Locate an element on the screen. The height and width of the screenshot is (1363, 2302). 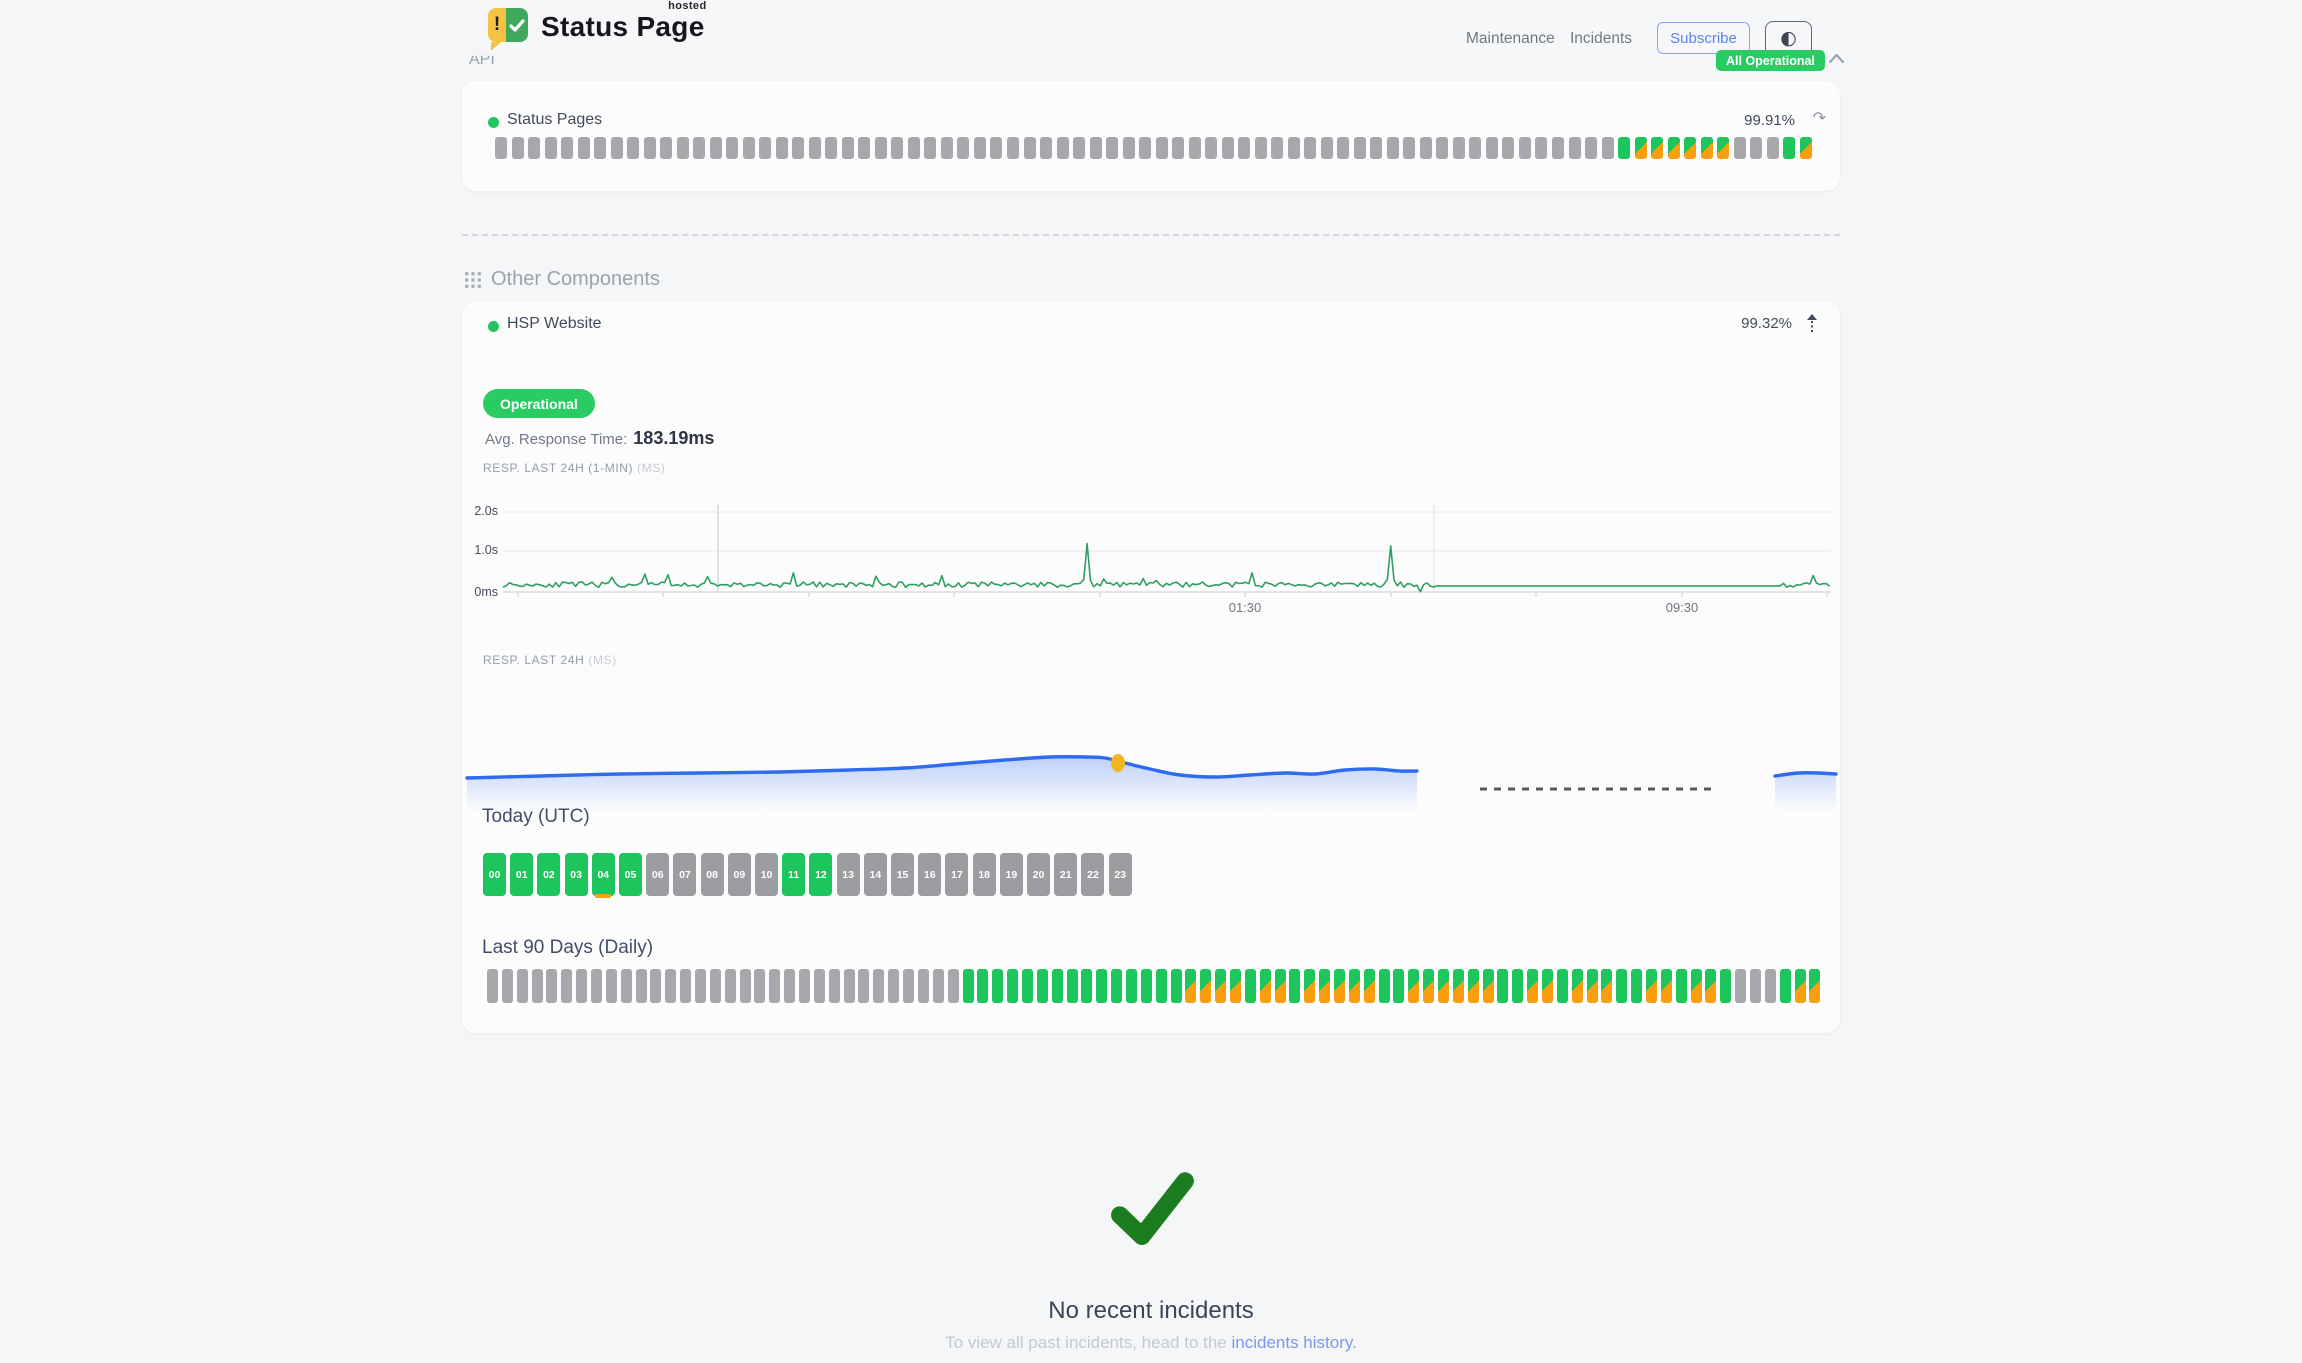
incidents-history-link: incidents history. is located at coordinates (1294, 1342).